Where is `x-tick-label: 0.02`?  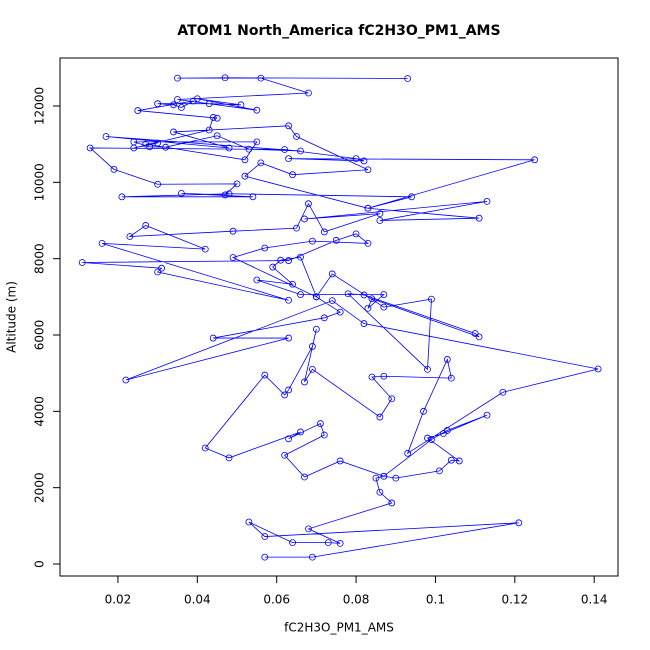
x-tick-label: 0.02 is located at coordinates (118, 600).